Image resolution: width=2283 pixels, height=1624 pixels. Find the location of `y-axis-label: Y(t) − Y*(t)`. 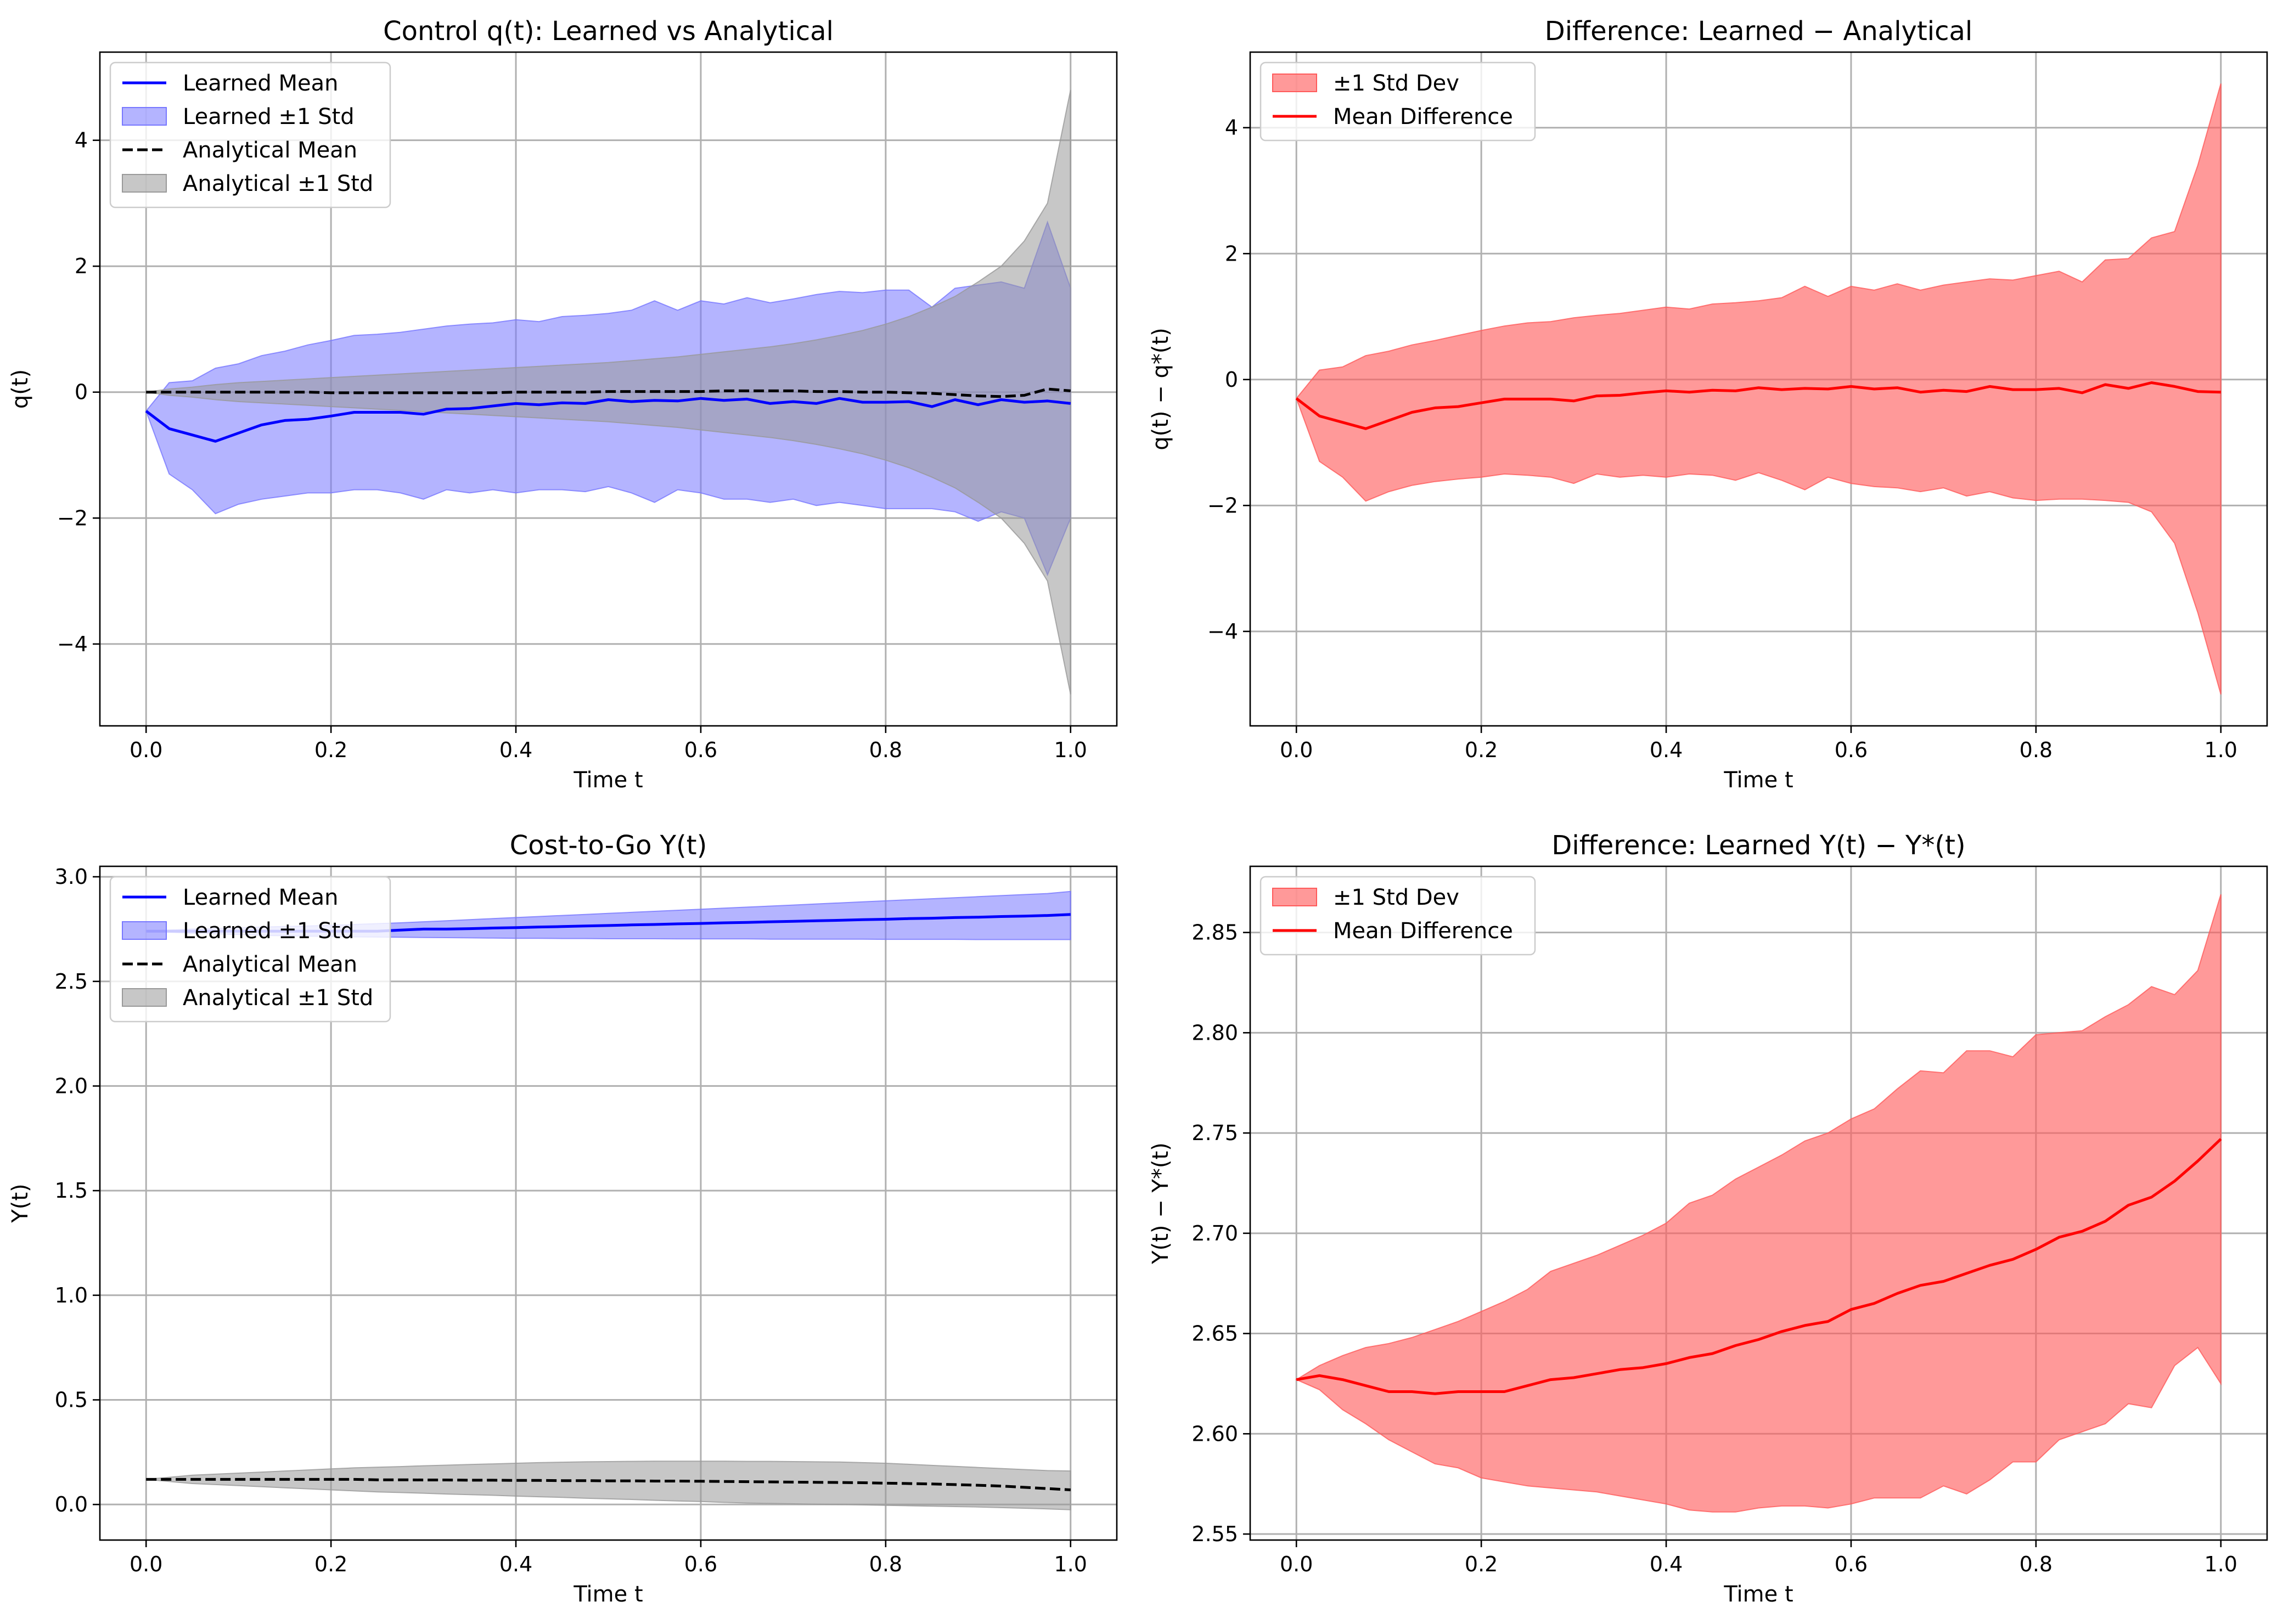

y-axis-label: Y(t) − Y*(t) is located at coordinates (1160, 1203).